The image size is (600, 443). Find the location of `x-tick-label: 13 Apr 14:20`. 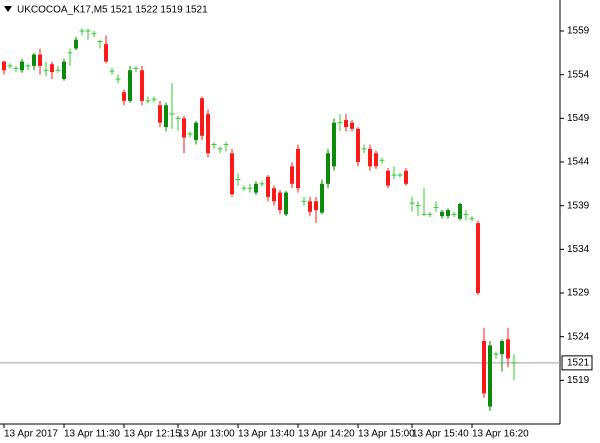

x-tick-label: 13 Apr 14:20 is located at coordinates (326, 434).